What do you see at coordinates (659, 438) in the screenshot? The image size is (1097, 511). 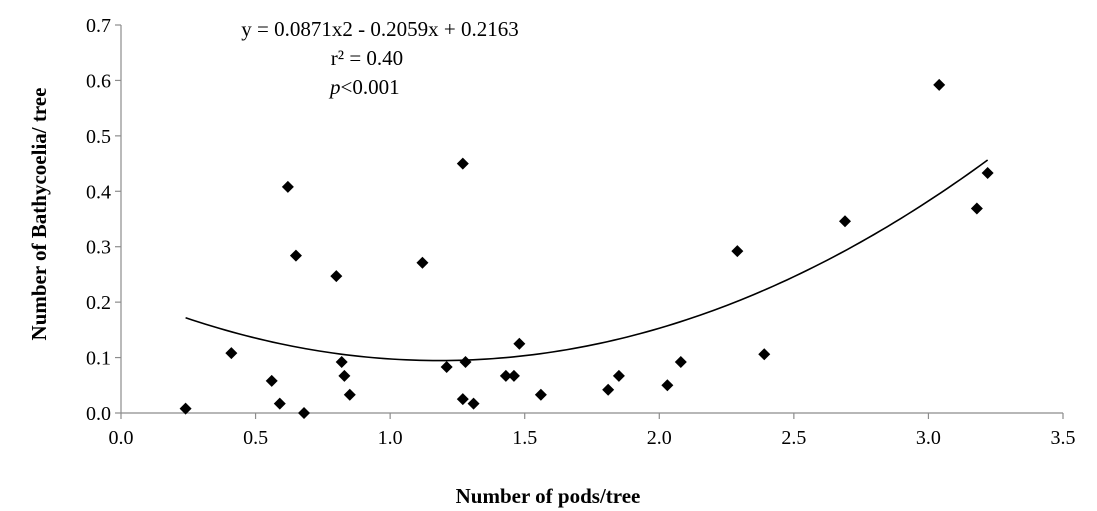 I see `x-tick-label: 2.0` at bounding box center [659, 438].